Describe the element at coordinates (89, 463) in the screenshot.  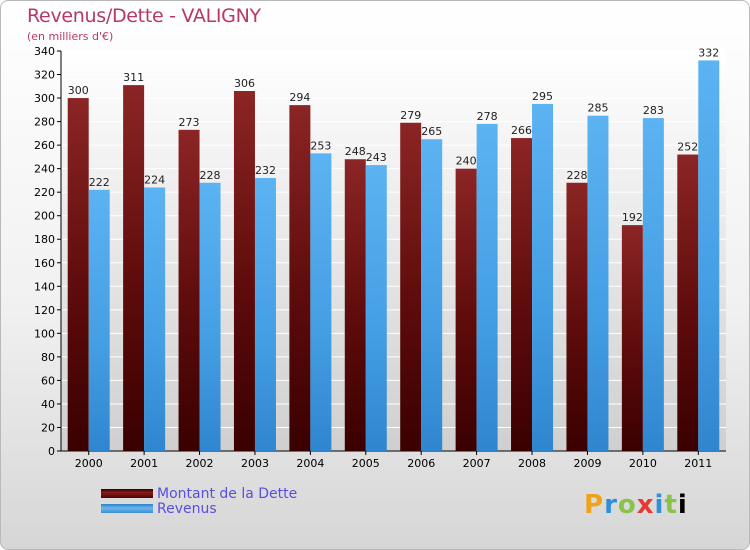
I see `x-tick-label: 2000` at that location.